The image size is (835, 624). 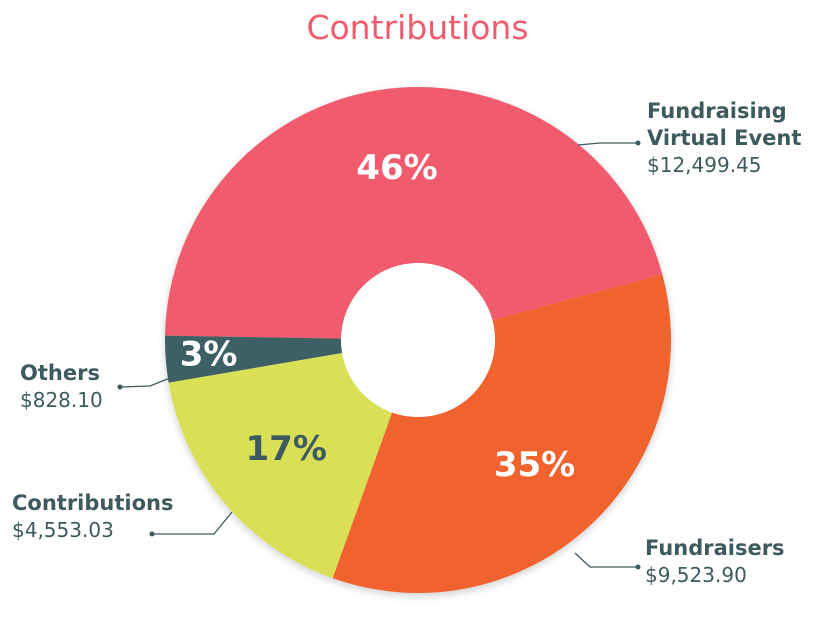 What do you see at coordinates (696, 575) in the screenshot?
I see `amount-label: $9,523.90` at bounding box center [696, 575].